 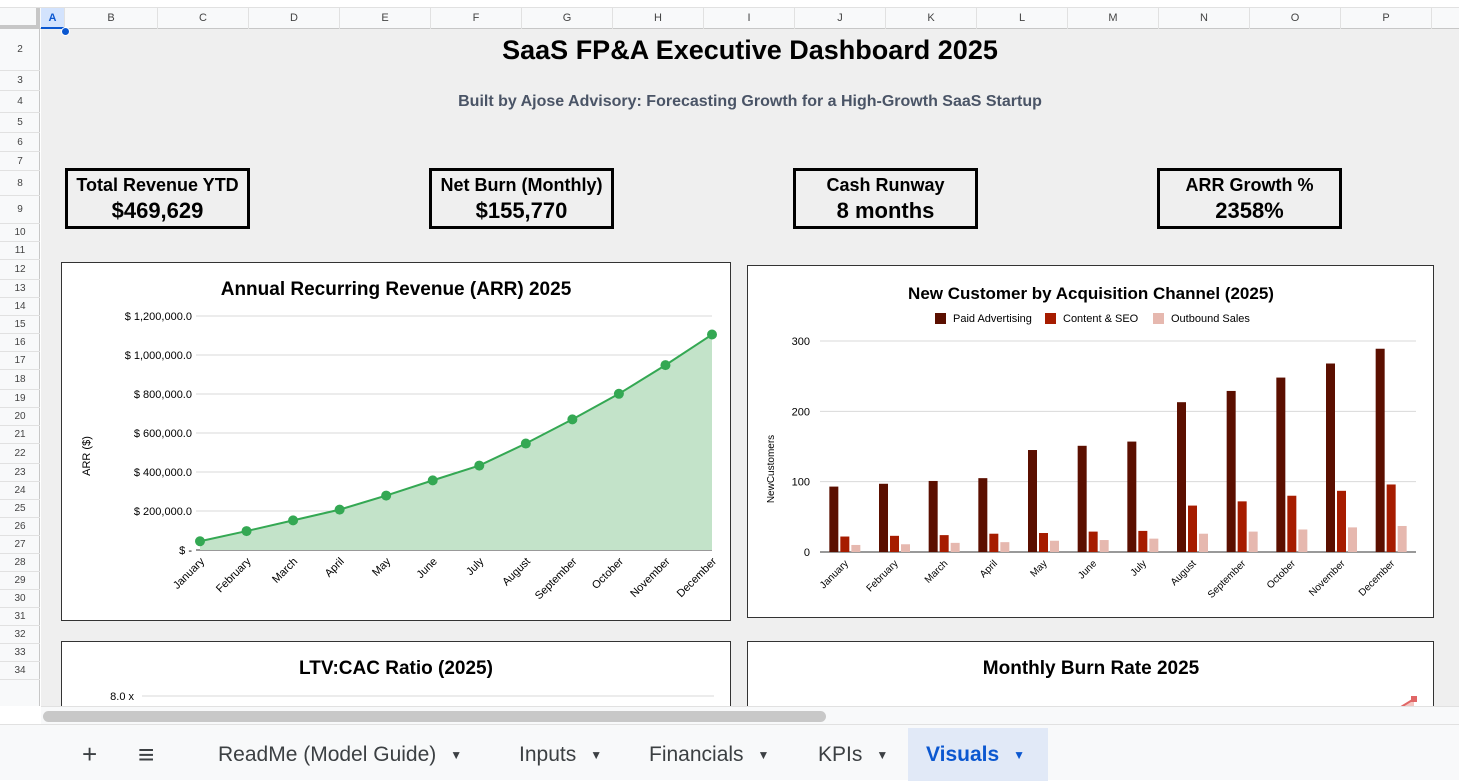 I want to click on row-header: 5, so click(x=20, y=123).